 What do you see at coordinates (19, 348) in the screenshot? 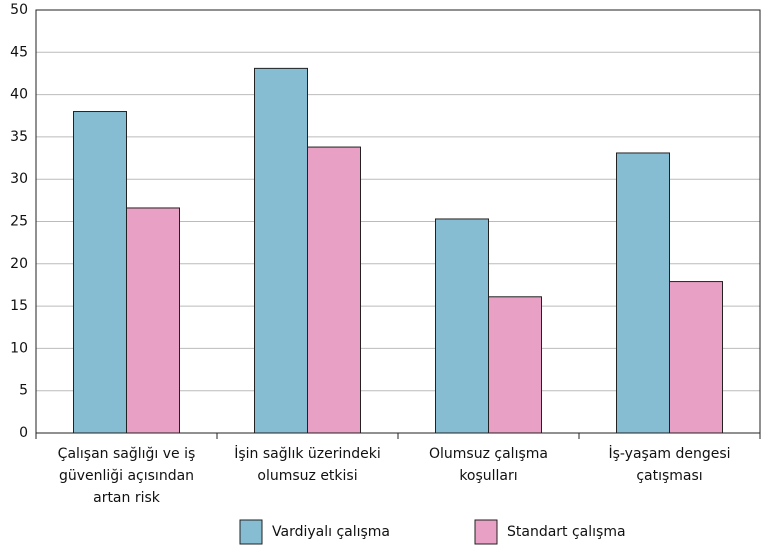
I see `y-tick-label: 10` at bounding box center [19, 348].